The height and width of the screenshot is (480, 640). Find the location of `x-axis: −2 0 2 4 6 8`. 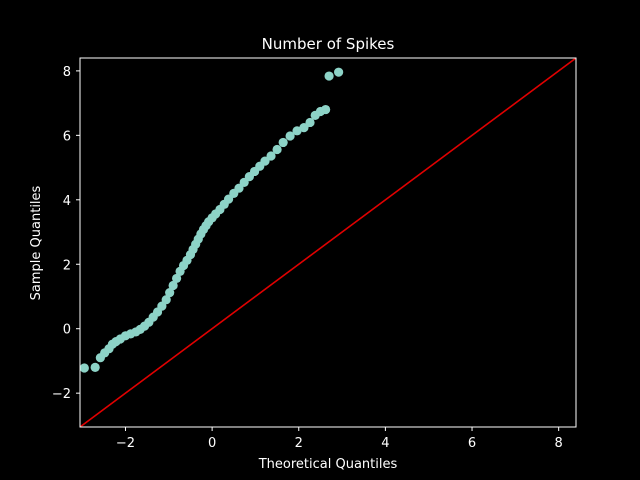

x-axis: −2 0 2 4 6 8 is located at coordinates (339, 439).